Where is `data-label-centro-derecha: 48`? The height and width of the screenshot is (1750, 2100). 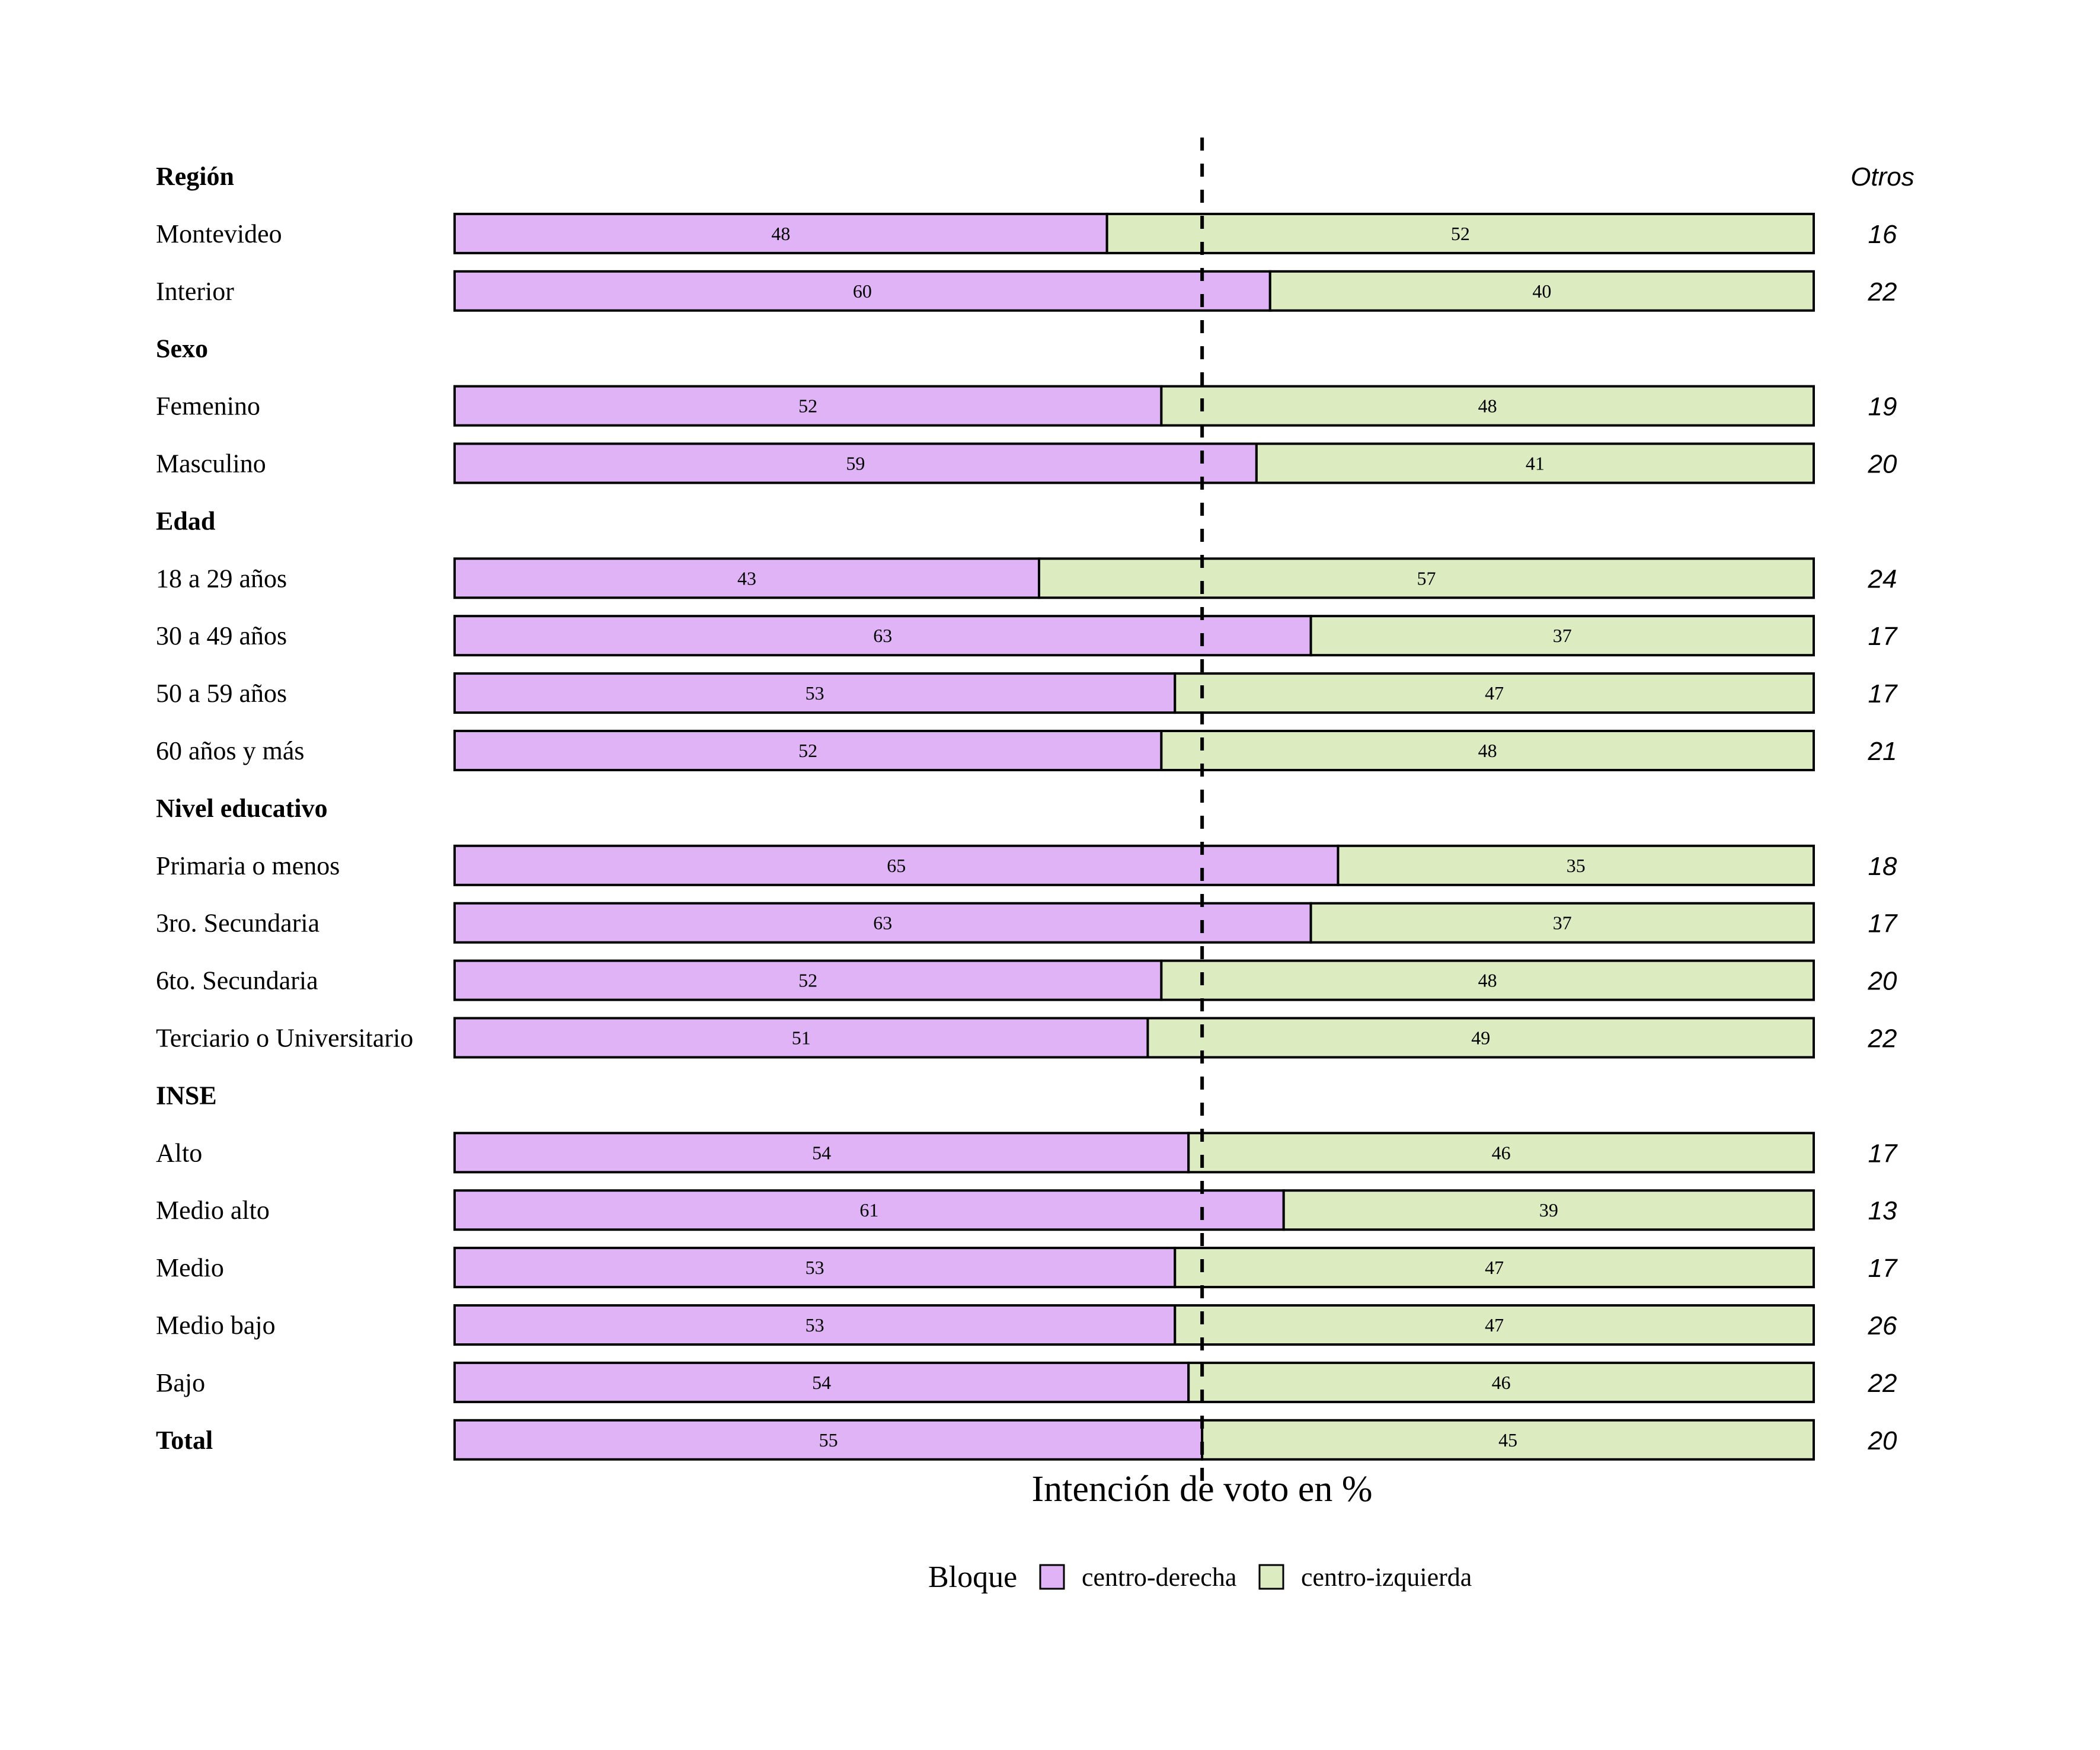 data-label-centro-derecha: 48 is located at coordinates (780, 233).